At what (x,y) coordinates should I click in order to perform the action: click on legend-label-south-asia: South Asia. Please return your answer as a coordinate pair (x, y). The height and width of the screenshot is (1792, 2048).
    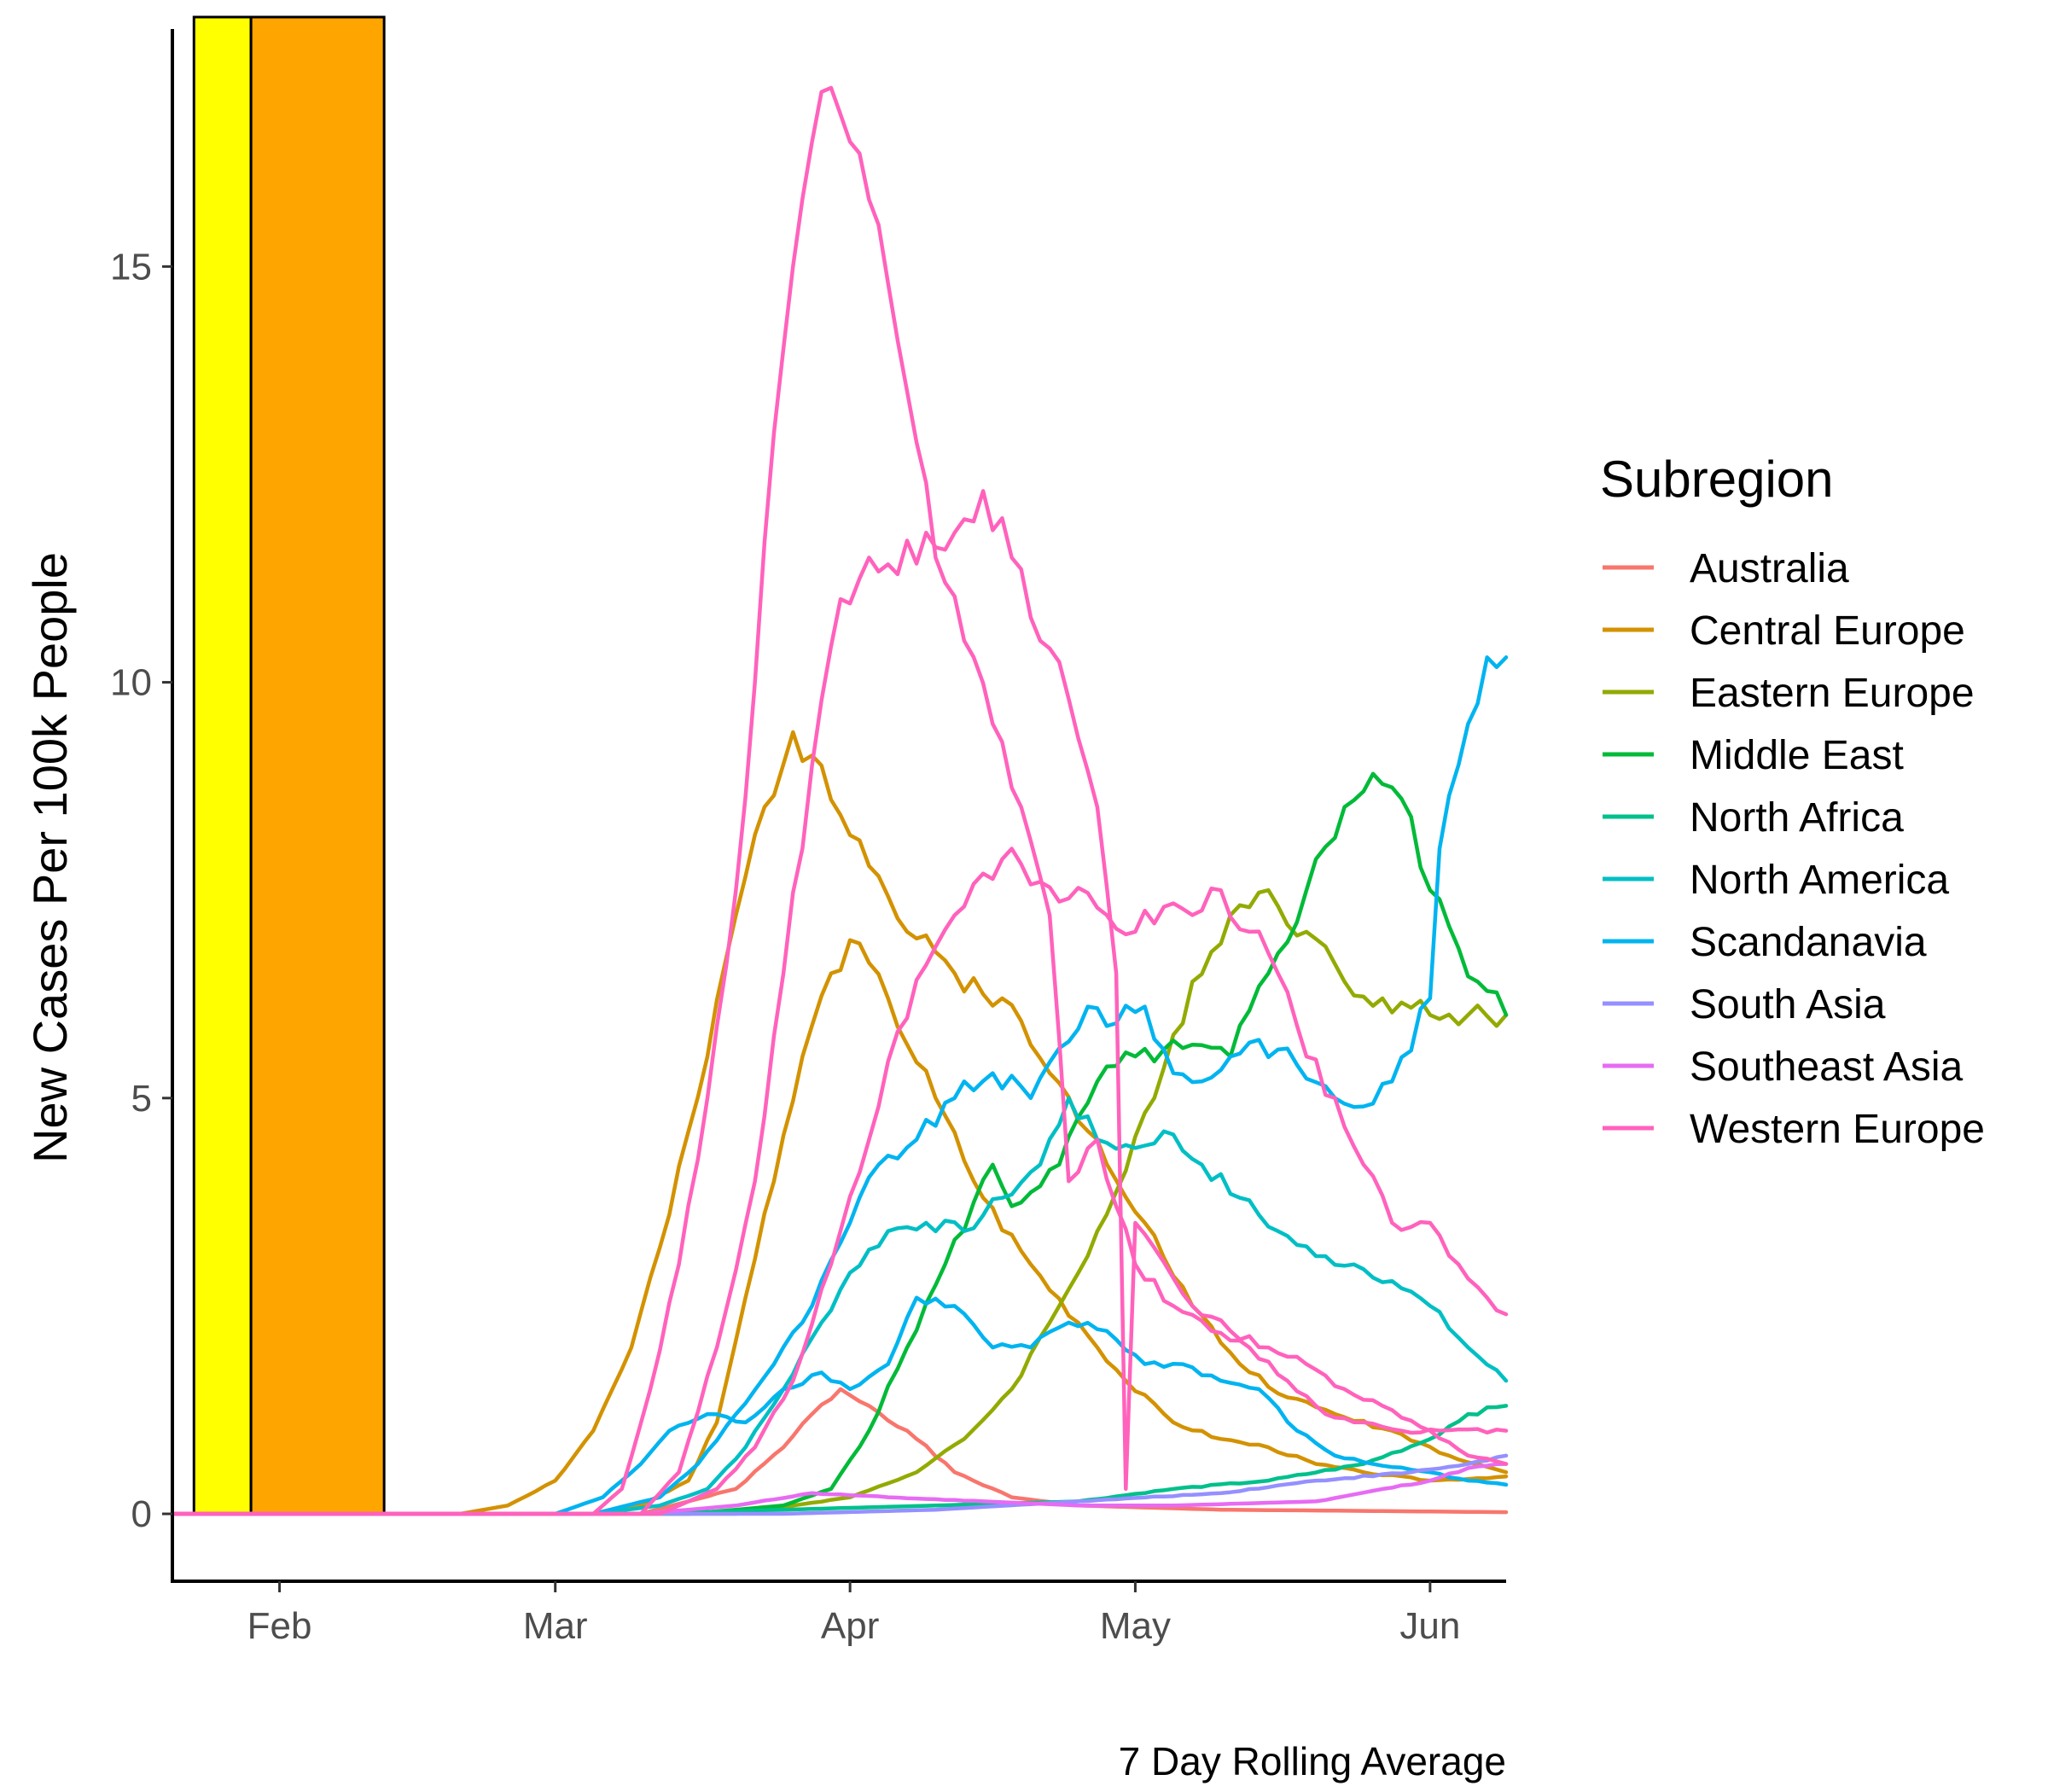
    Looking at the image, I should click on (1788, 1005).